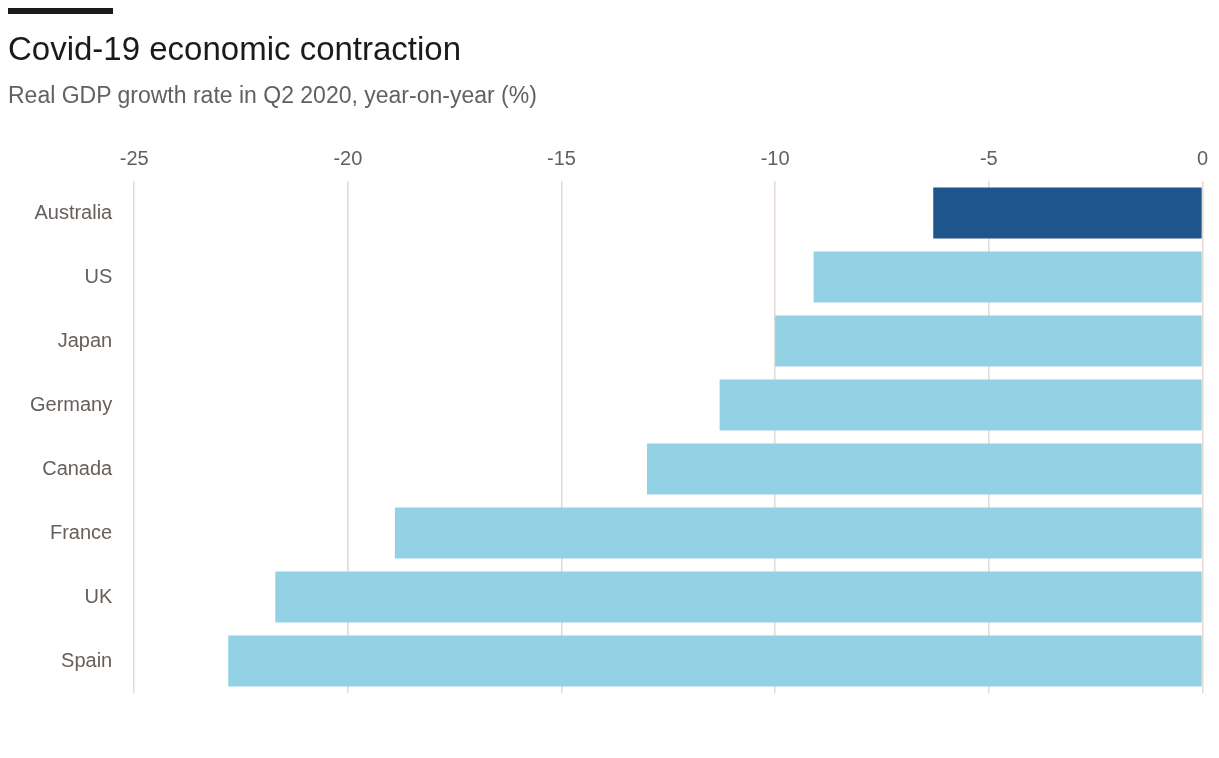 This screenshot has height=758, width=1219. Describe the element at coordinates (134, 157) in the screenshot. I see `x-tick-label: -25` at that location.